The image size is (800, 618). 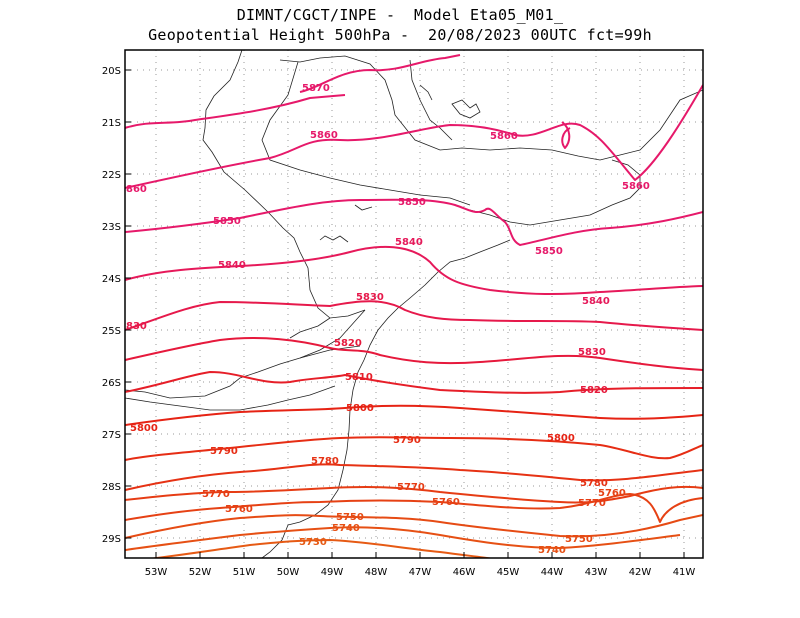 What do you see at coordinates (552, 550) in the screenshot?
I see `label-5740-2: 5740` at bounding box center [552, 550].